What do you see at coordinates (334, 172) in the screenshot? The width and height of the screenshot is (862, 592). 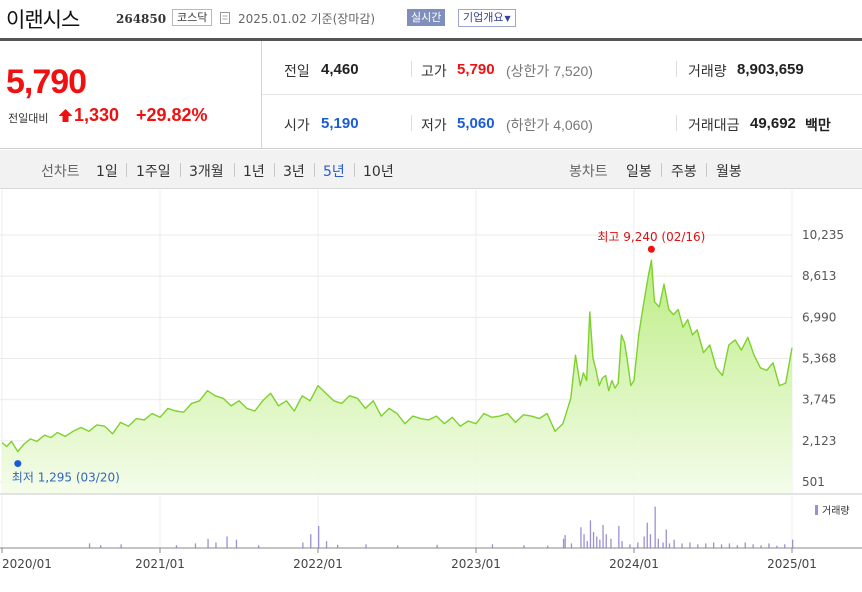 I see `tab-5y: 5년` at bounding box center [334, 172].